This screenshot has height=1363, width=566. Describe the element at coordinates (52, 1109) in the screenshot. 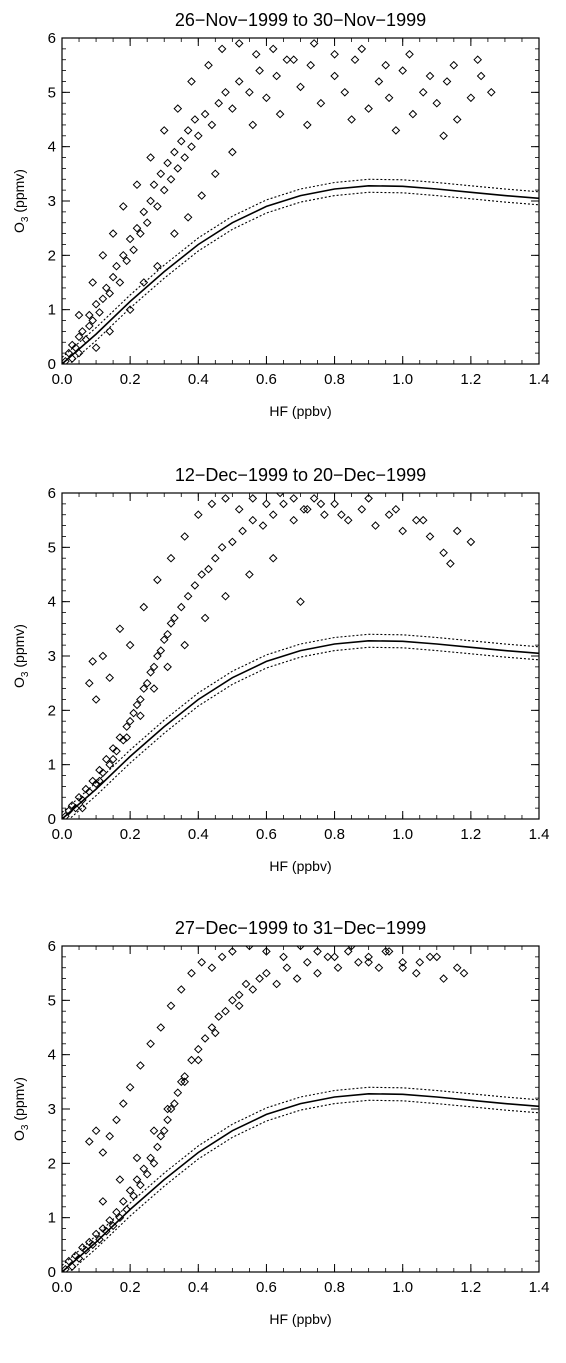

I see `y-tick-label: 3` at that location.